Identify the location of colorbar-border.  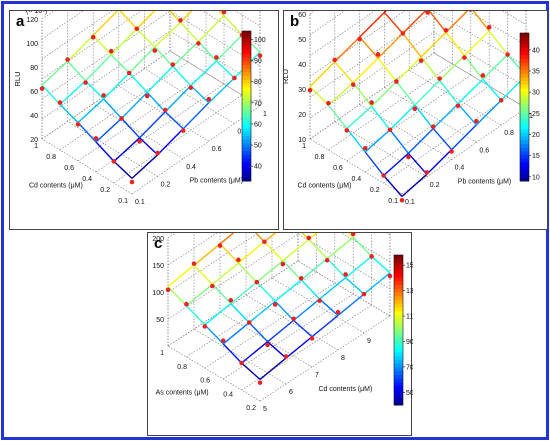
(246, 106).